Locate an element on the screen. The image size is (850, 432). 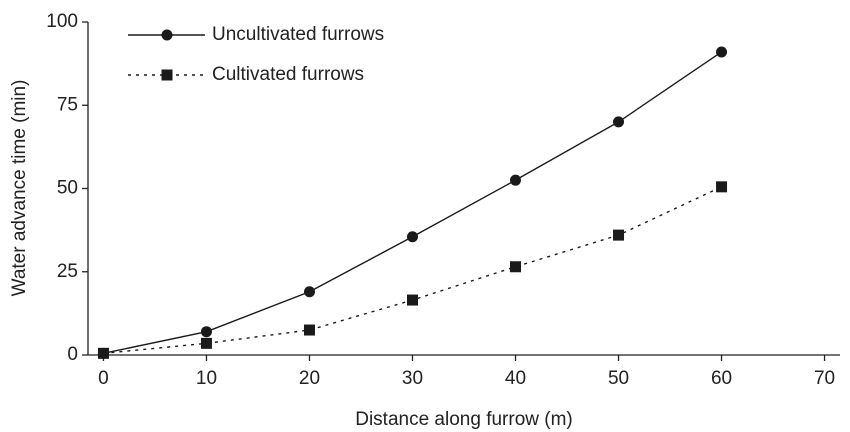
x-tick-label: 70 is located at coordinates (824, 378).